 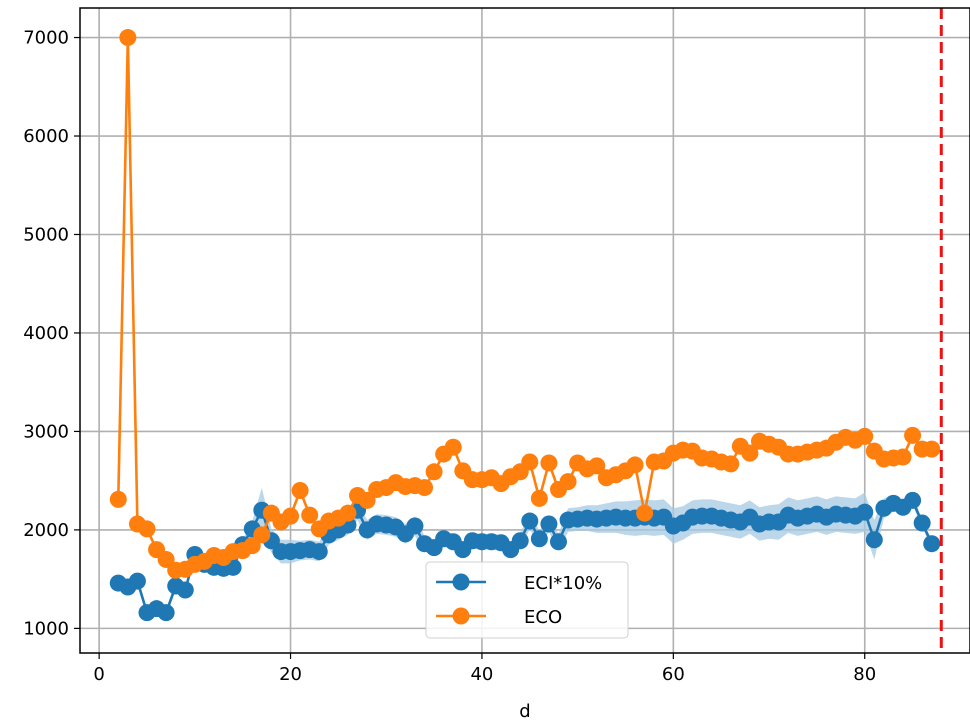 I want to click on y-tick-label: 6000, so click(x=46, y=136).